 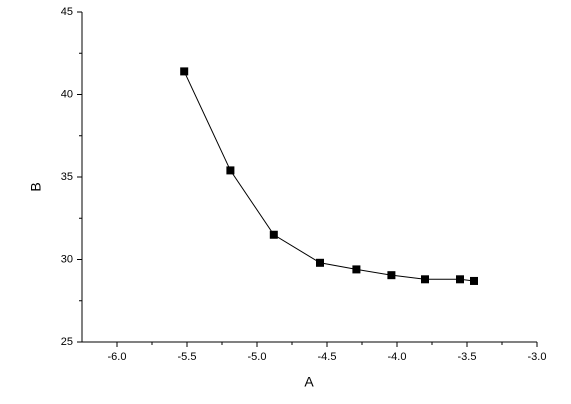 What do you see at coordinates (67, 12) in the screenshot?
I see `y-tick-label: 45` at bounding box center [67, 12].